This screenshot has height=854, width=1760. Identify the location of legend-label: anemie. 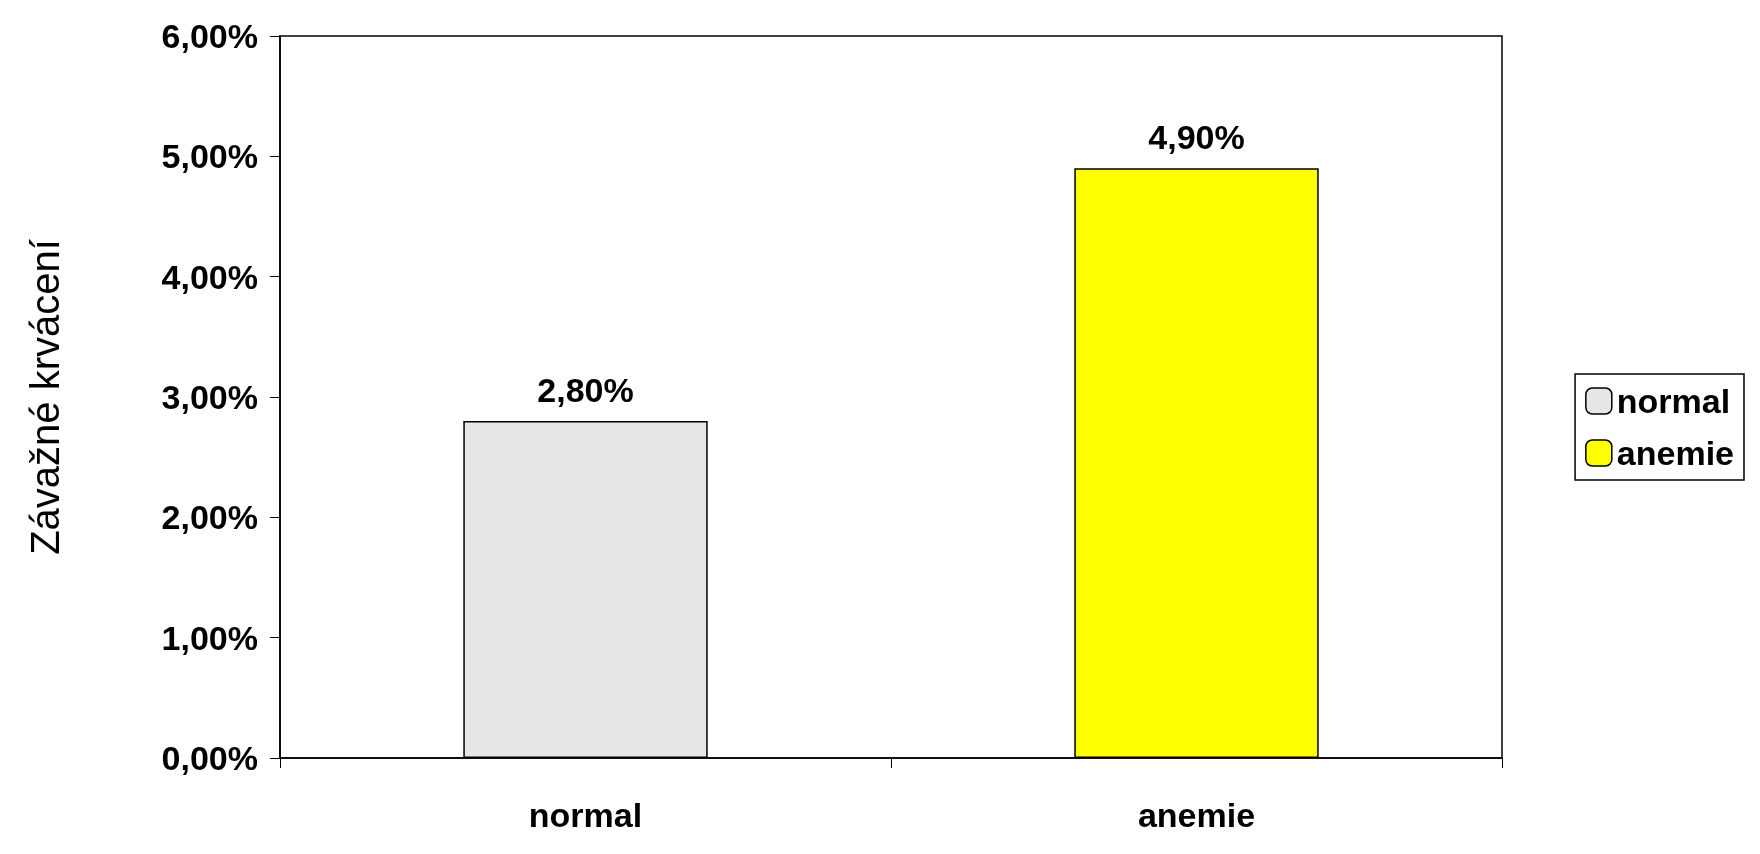
(1675, 453).